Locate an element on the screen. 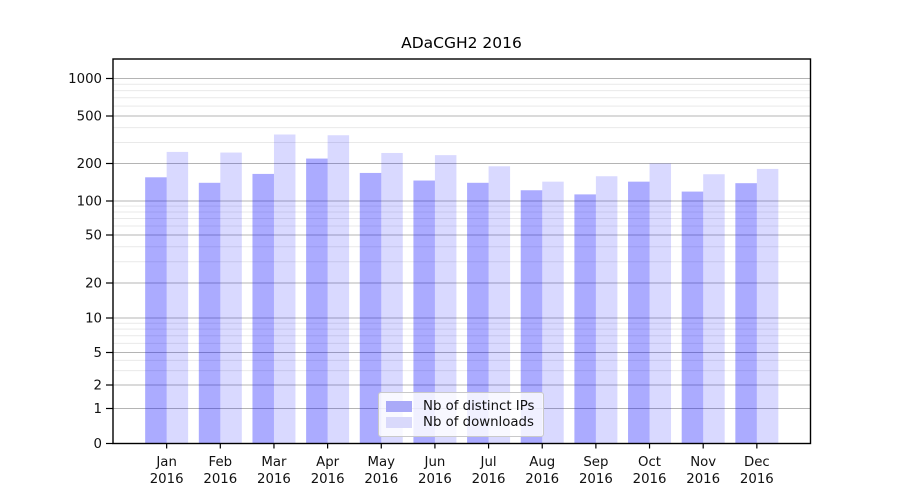 Image resolution: width=900 pixels, height=500 pixels. y-tick-label: 50 is located at coordinates (93, 236).